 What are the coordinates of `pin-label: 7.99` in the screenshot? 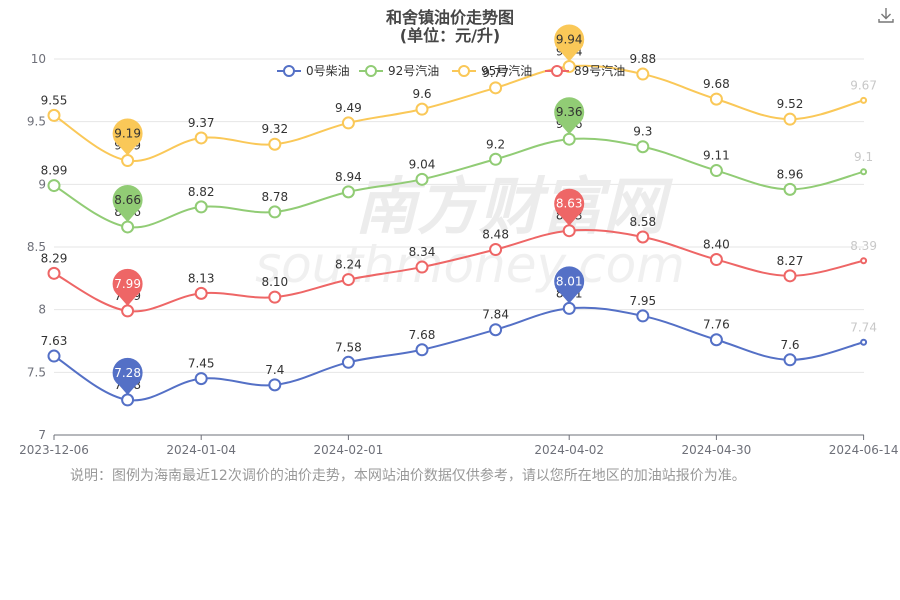 It's located at (127, 284).